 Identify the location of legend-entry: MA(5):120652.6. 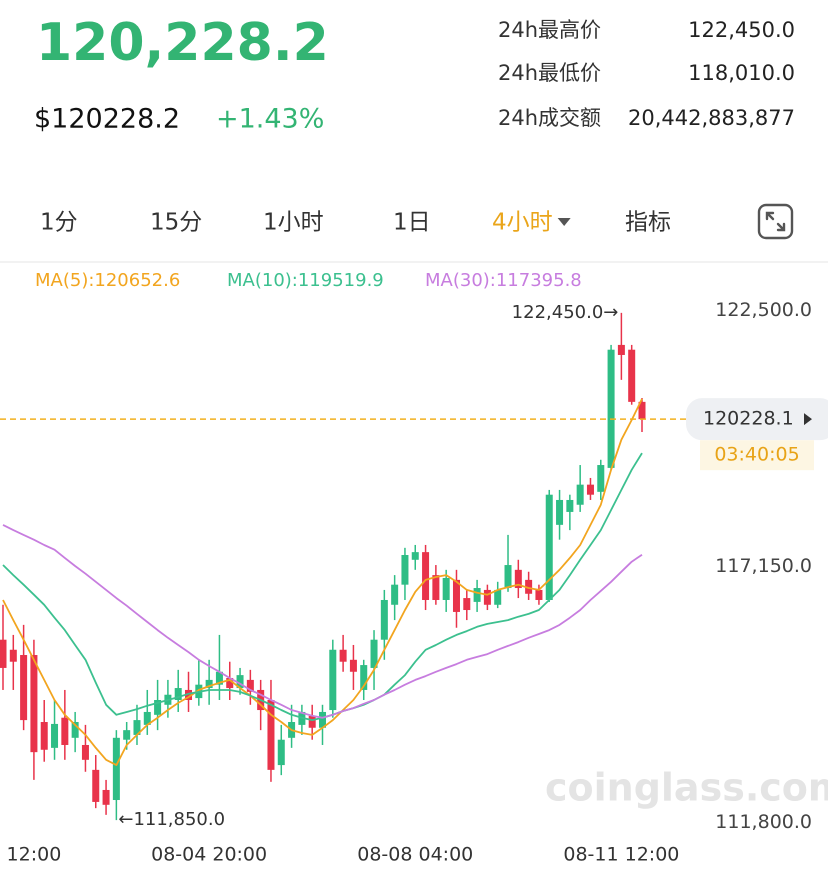
(107, 280).